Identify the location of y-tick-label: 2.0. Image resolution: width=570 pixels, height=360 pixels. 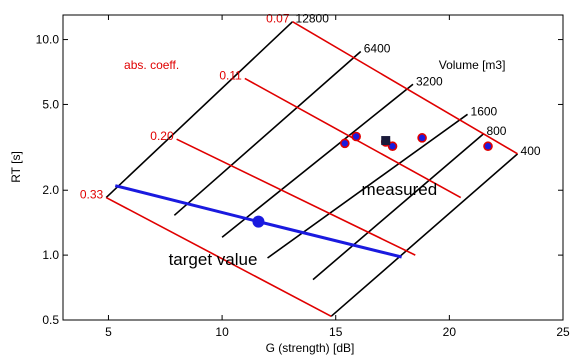
(50, 190).